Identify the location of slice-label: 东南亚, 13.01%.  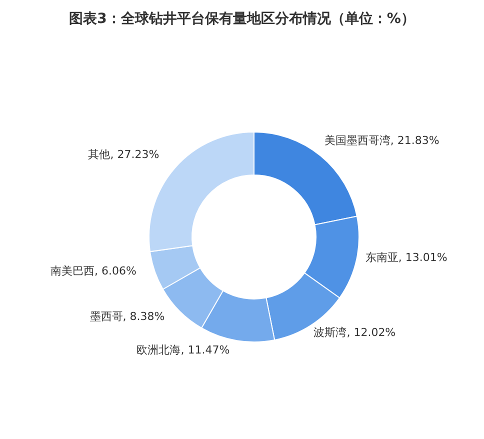
(406, 257).